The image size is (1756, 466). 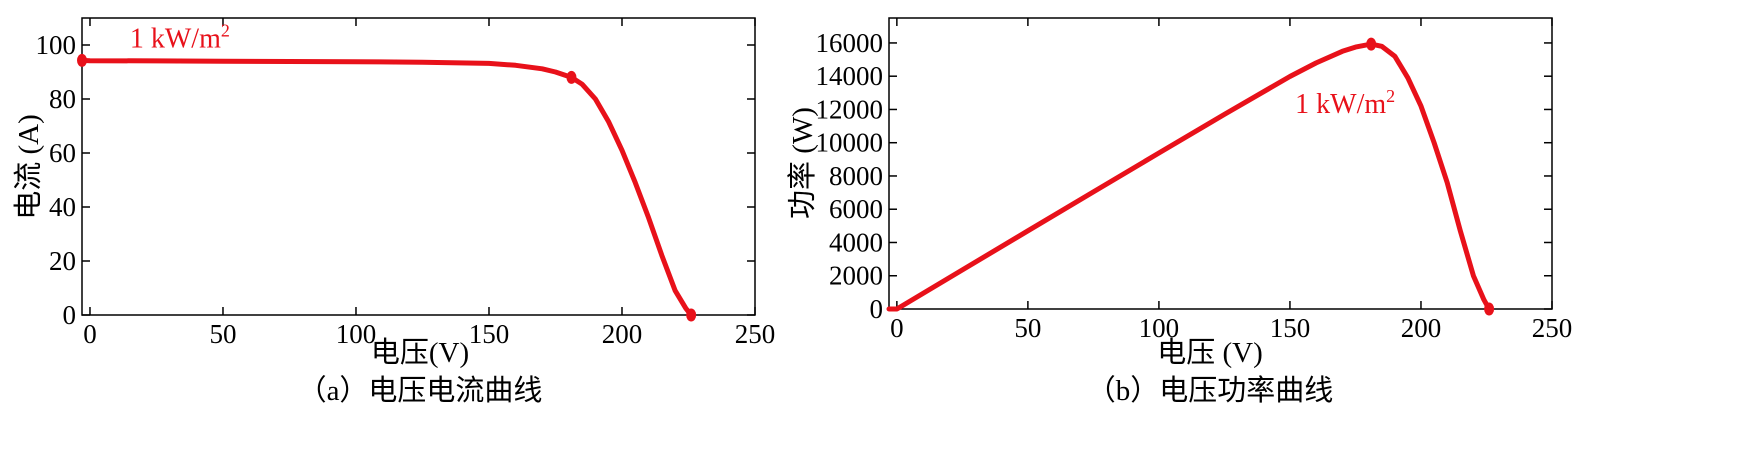 I want to click on y-tick-label-a: 100, so click(x=56, y=45).